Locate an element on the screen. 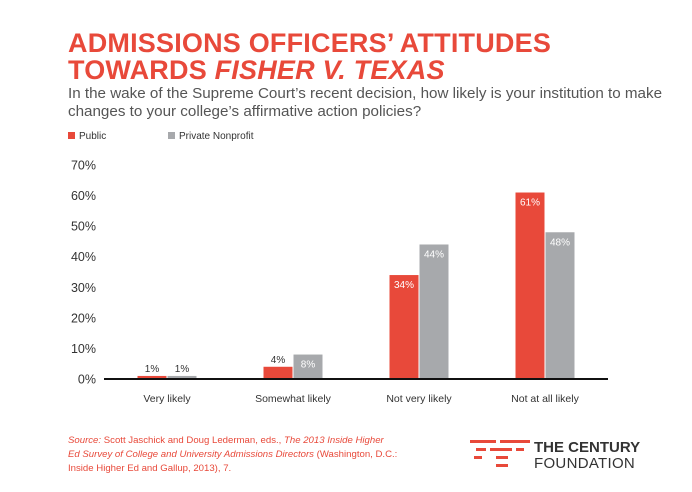  x-tick-label: Very likely is located at coordinates (167, 399).